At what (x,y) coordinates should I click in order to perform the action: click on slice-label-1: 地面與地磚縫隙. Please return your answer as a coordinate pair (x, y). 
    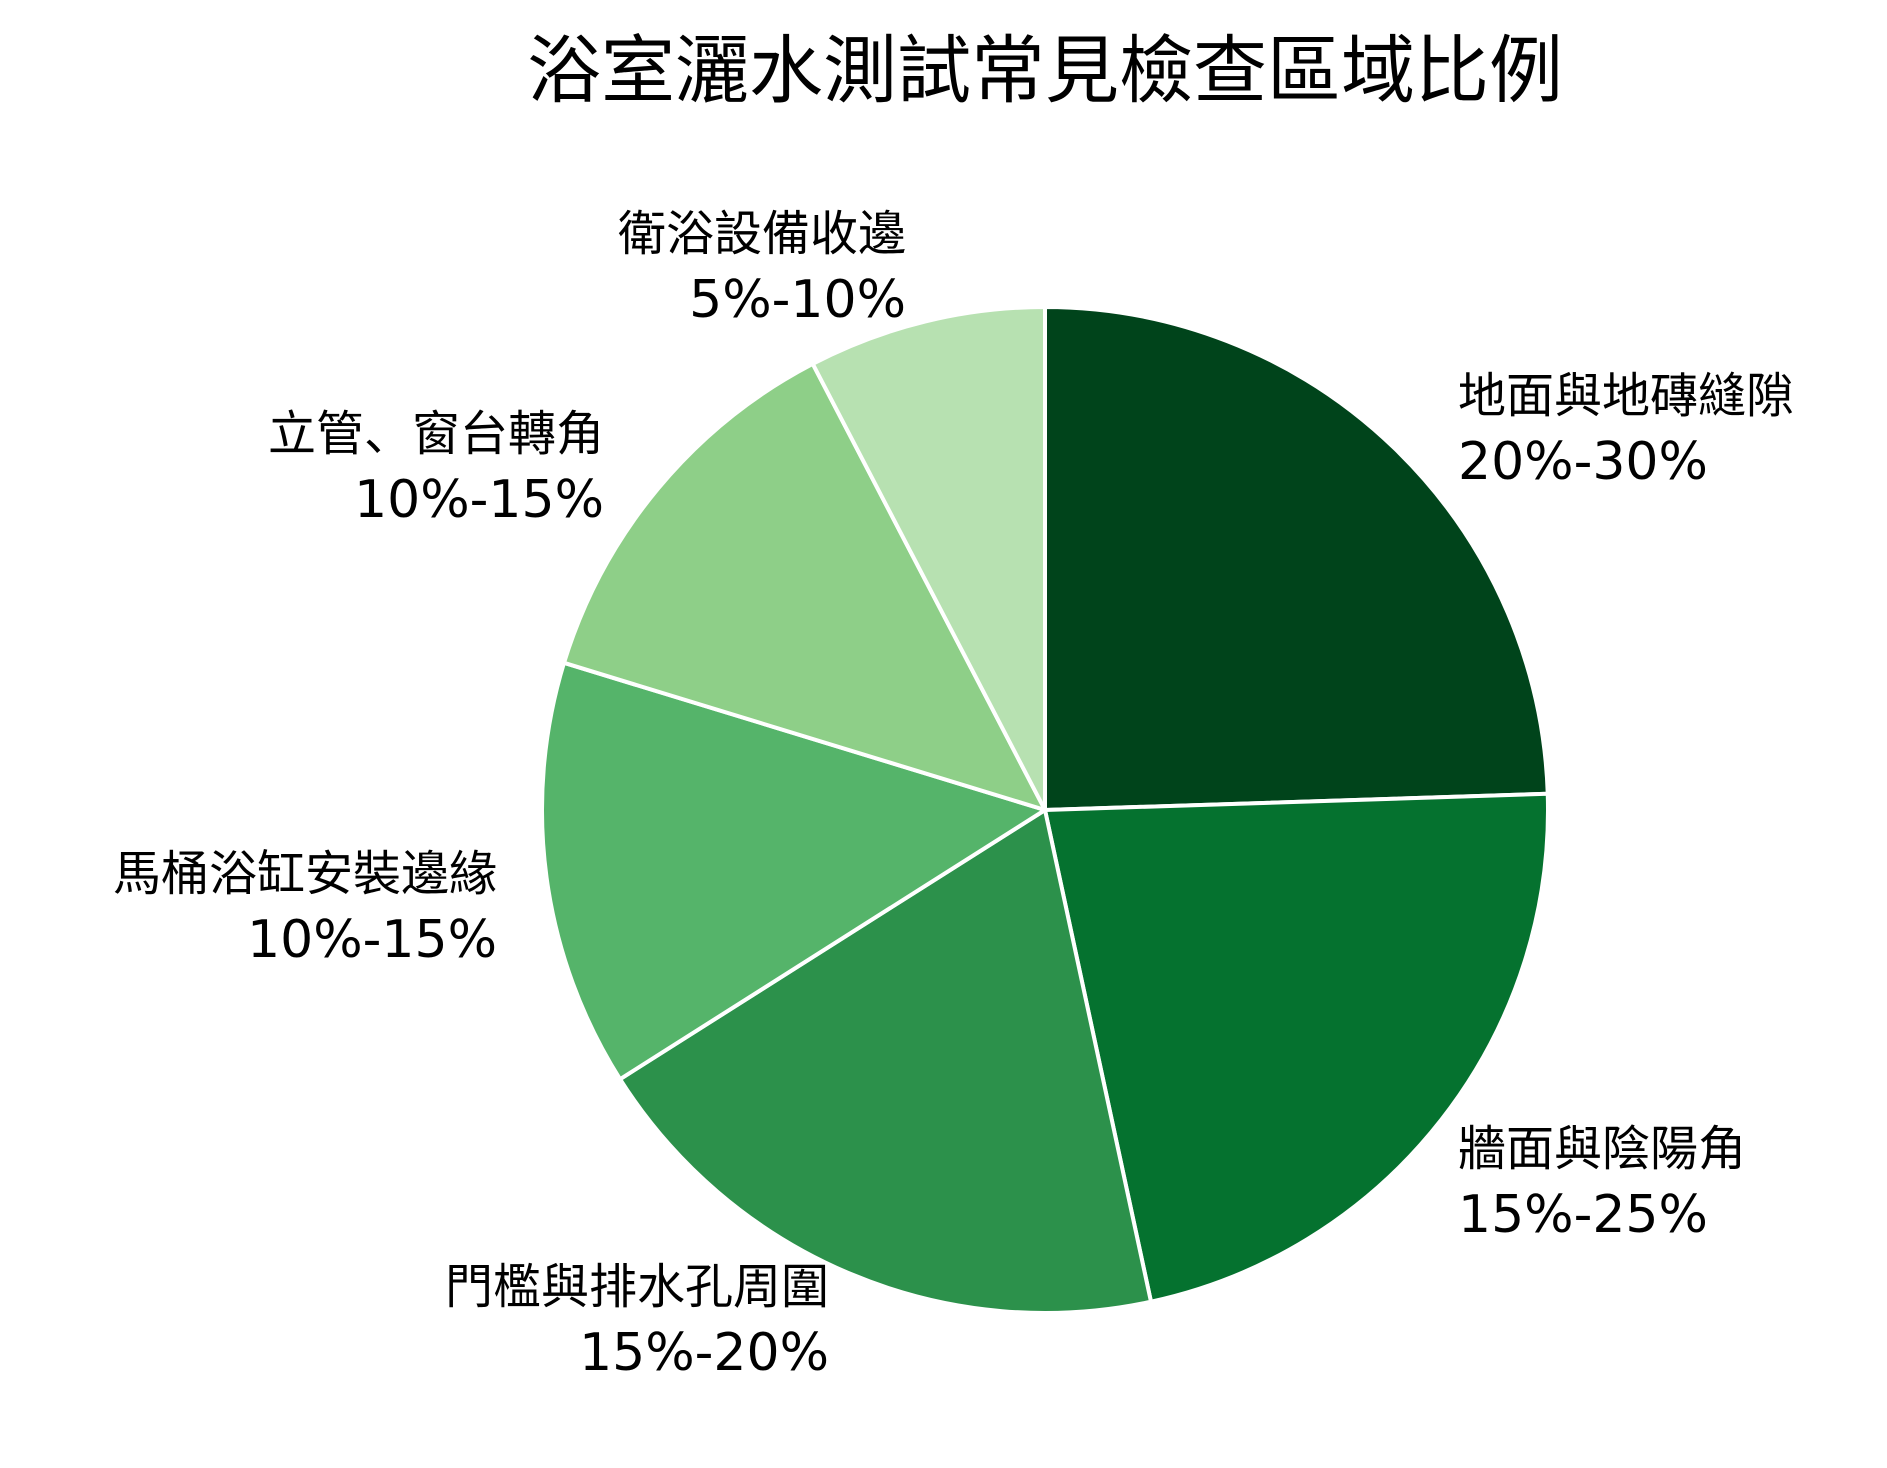
    Looking at the image, I should click on (1626, 396).